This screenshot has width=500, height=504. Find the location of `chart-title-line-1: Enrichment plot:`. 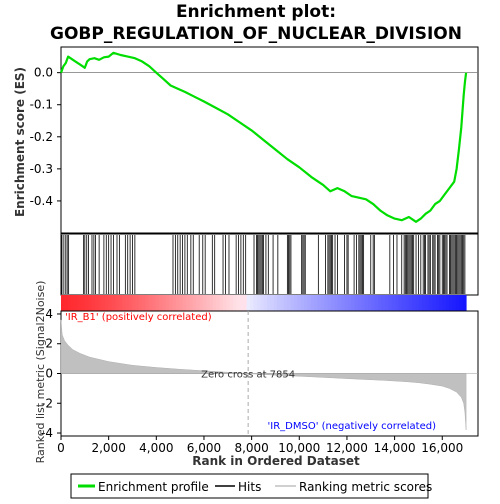

chart-title-line-1: Enrichment plot: is located at coordinates (256, 12).